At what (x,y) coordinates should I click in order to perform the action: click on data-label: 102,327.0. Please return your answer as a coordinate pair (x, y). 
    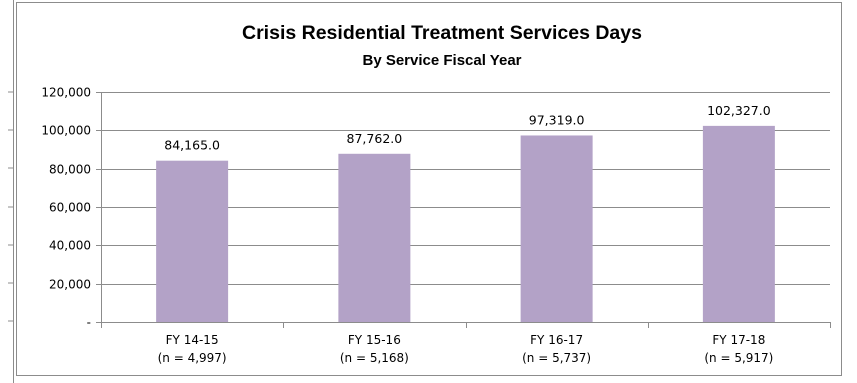
    Looking at the image, I should click on (739, 110).